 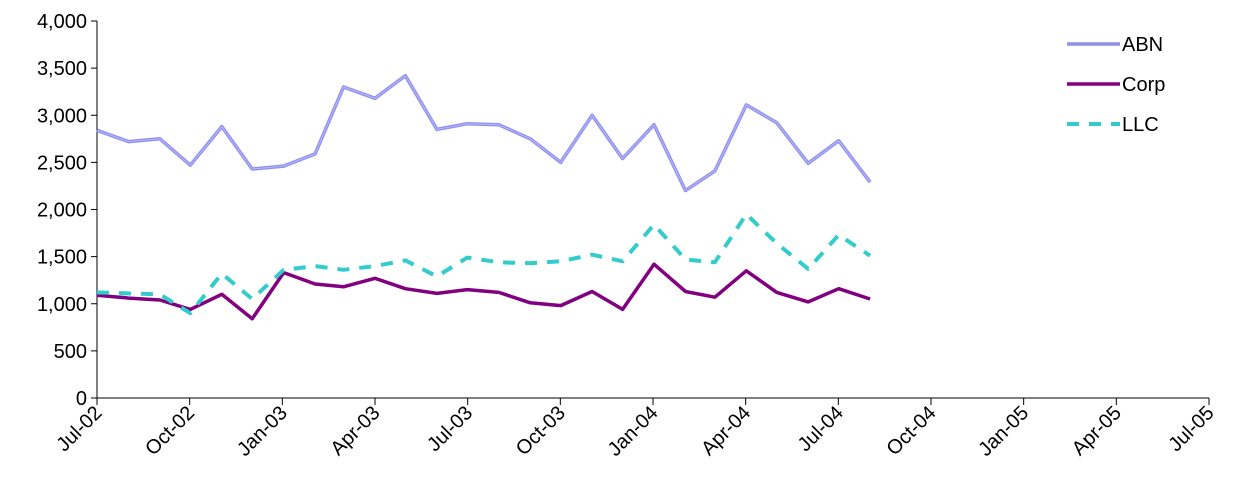 What do you see at coordinates (912, 431) in the screenshot?
I see `x-tick-label: Oct-04` at bounding box center [912, 431].